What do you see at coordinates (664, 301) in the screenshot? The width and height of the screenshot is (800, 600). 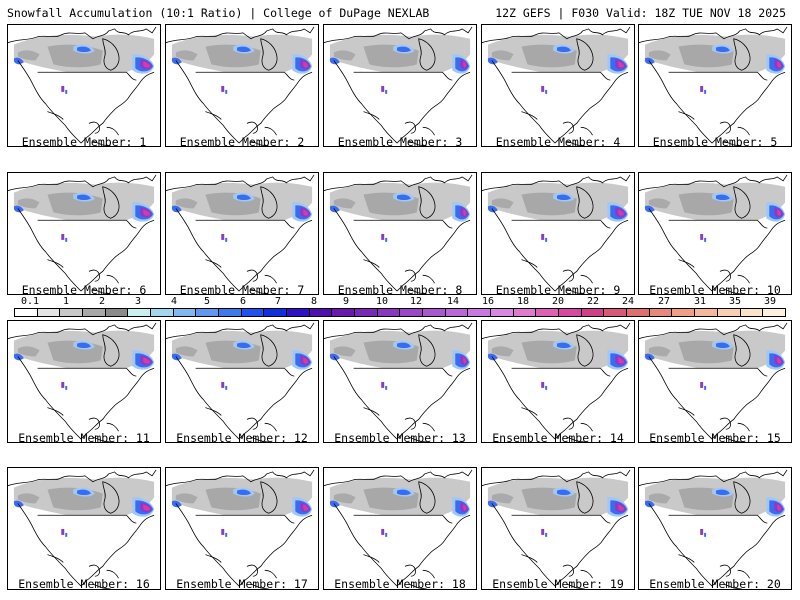 I see `colorbar-tick-label: 27` at bounding box center [664, 301].